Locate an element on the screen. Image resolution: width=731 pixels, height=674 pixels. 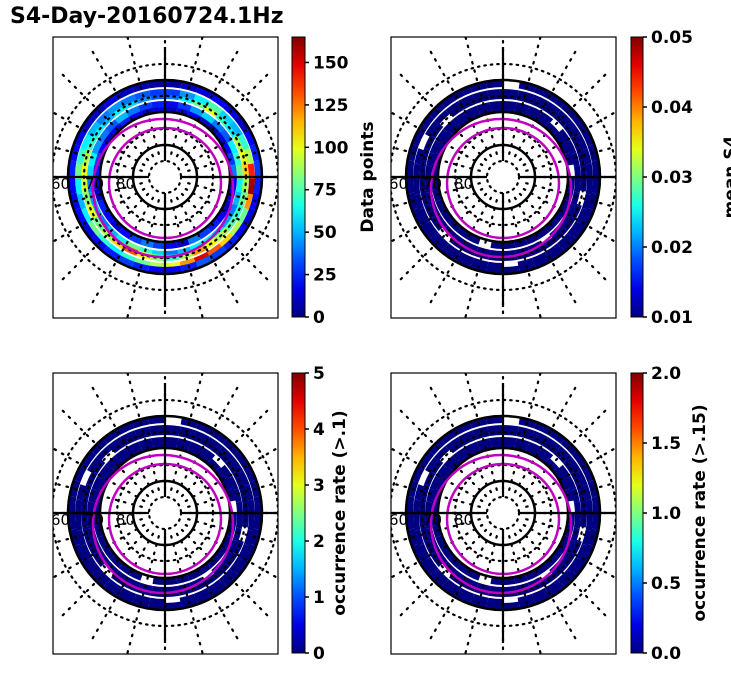
colorbar-tick-label: 5 is located at coordinates (319, 374).